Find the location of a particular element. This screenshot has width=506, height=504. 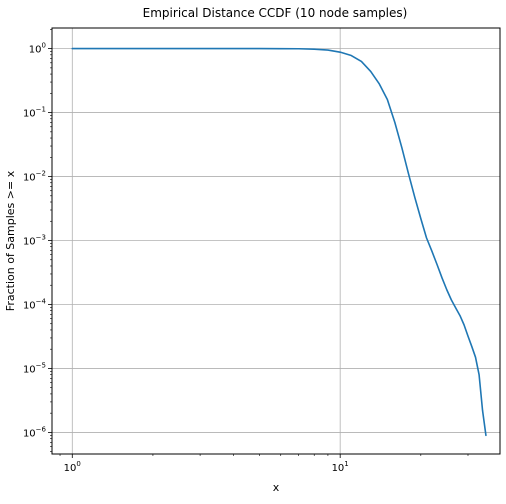

y-tick-label: 10⁻⁵ is located at coordinates (34, 368).